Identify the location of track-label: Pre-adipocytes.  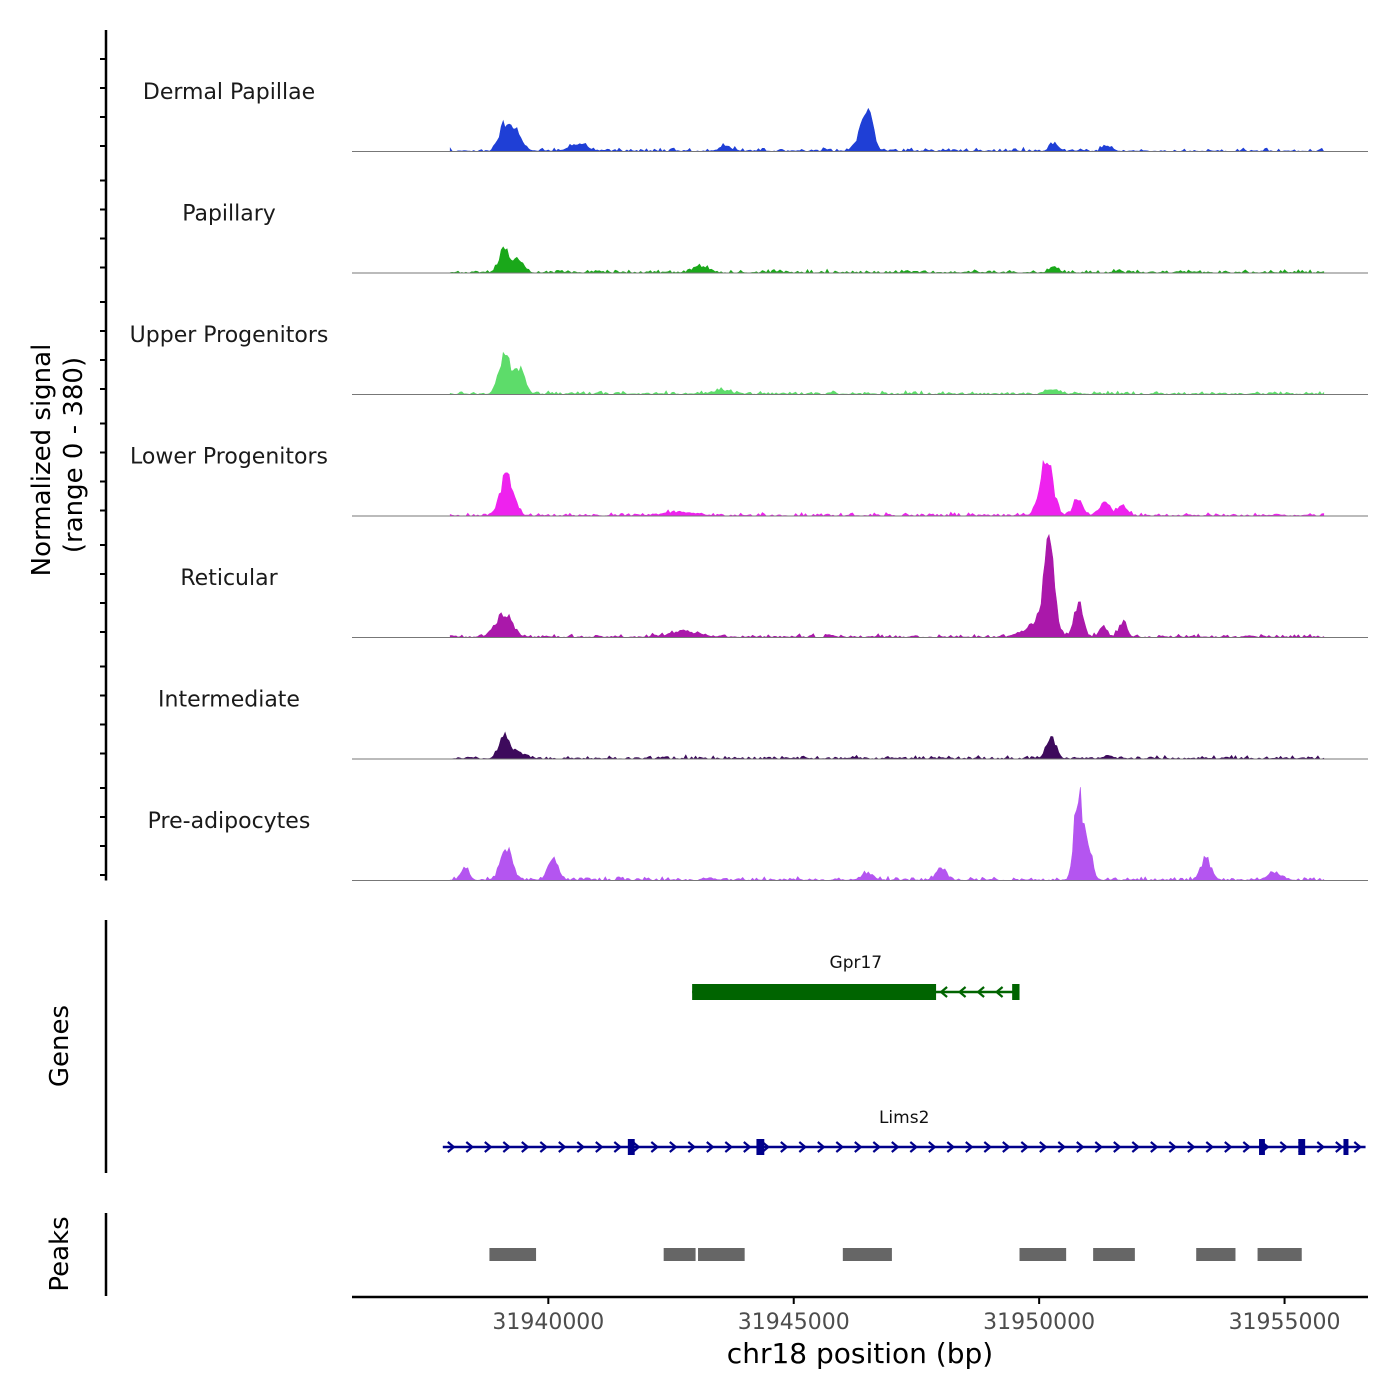
(229, 821).